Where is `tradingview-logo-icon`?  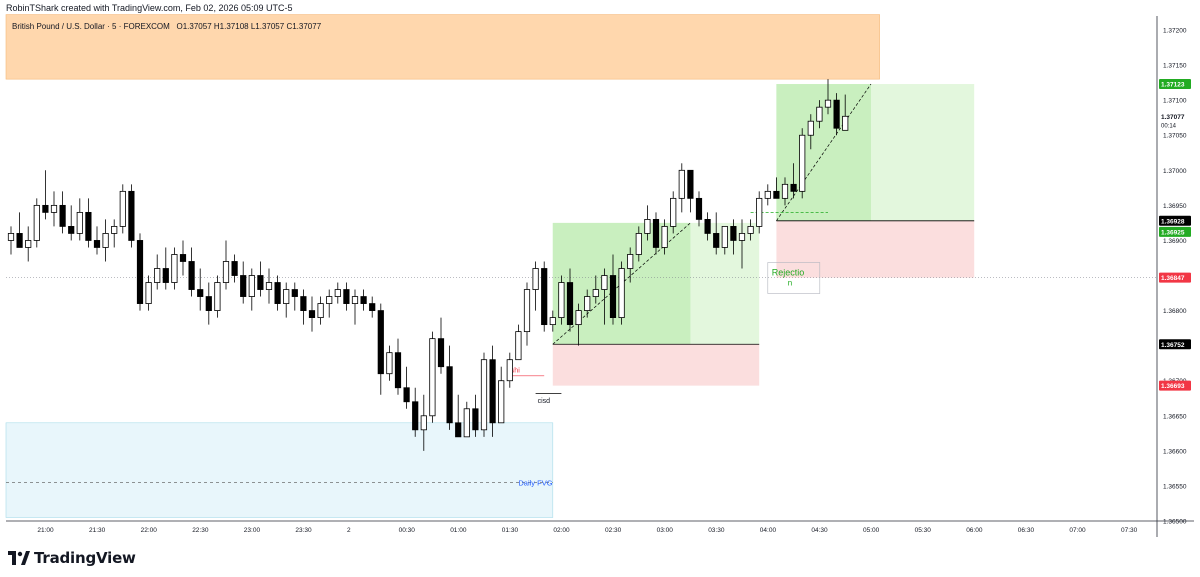
tradingview-logo-icon is located at coordinates (19, 558).